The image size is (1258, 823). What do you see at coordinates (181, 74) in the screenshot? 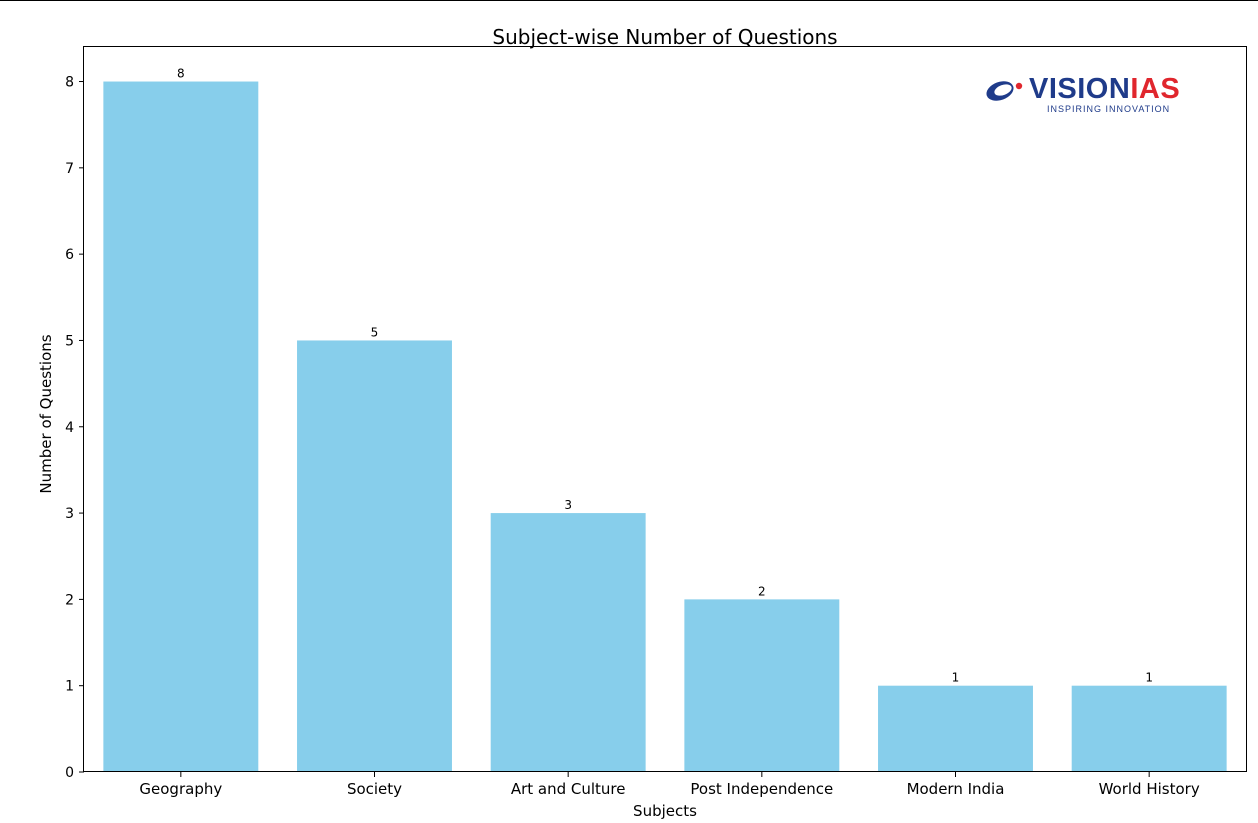
I see `bar-value-label: 8` at bounding box center [181, 74].